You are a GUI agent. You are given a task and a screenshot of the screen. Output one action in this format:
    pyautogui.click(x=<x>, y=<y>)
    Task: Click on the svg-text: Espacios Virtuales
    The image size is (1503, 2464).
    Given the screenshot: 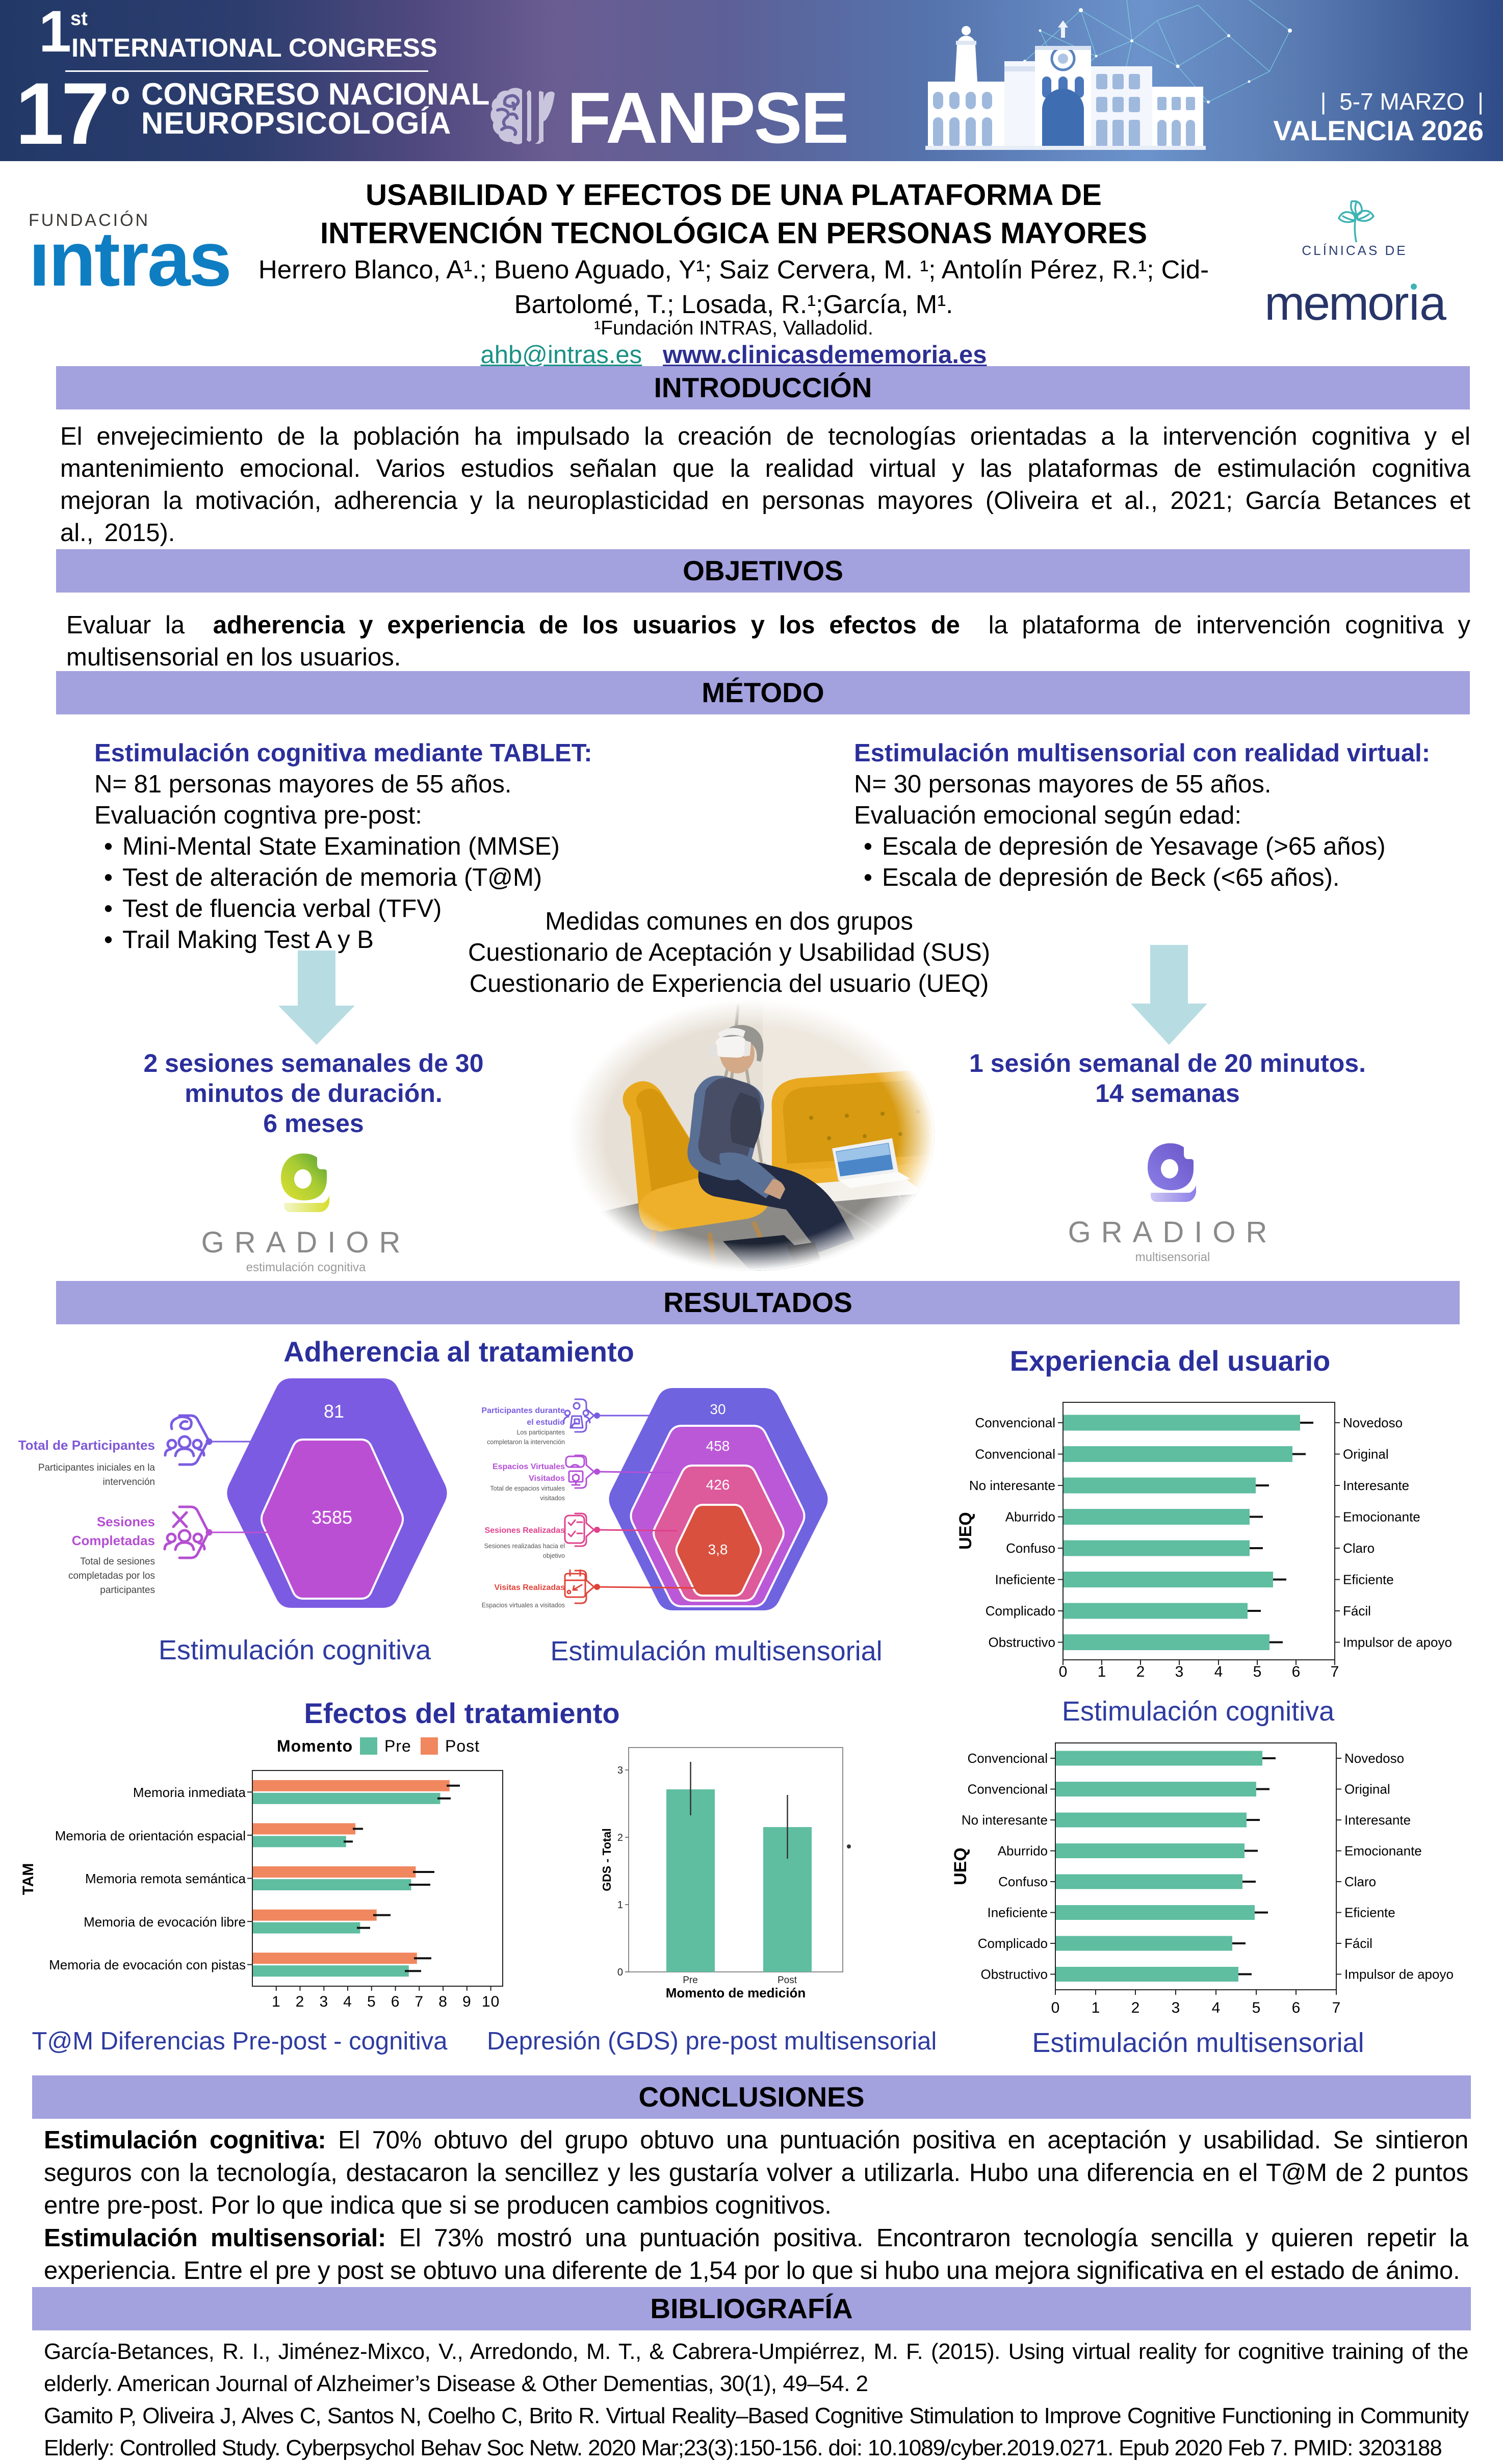 What is the action you would take?
    pyautogui.click(x=529, y=1467)
    